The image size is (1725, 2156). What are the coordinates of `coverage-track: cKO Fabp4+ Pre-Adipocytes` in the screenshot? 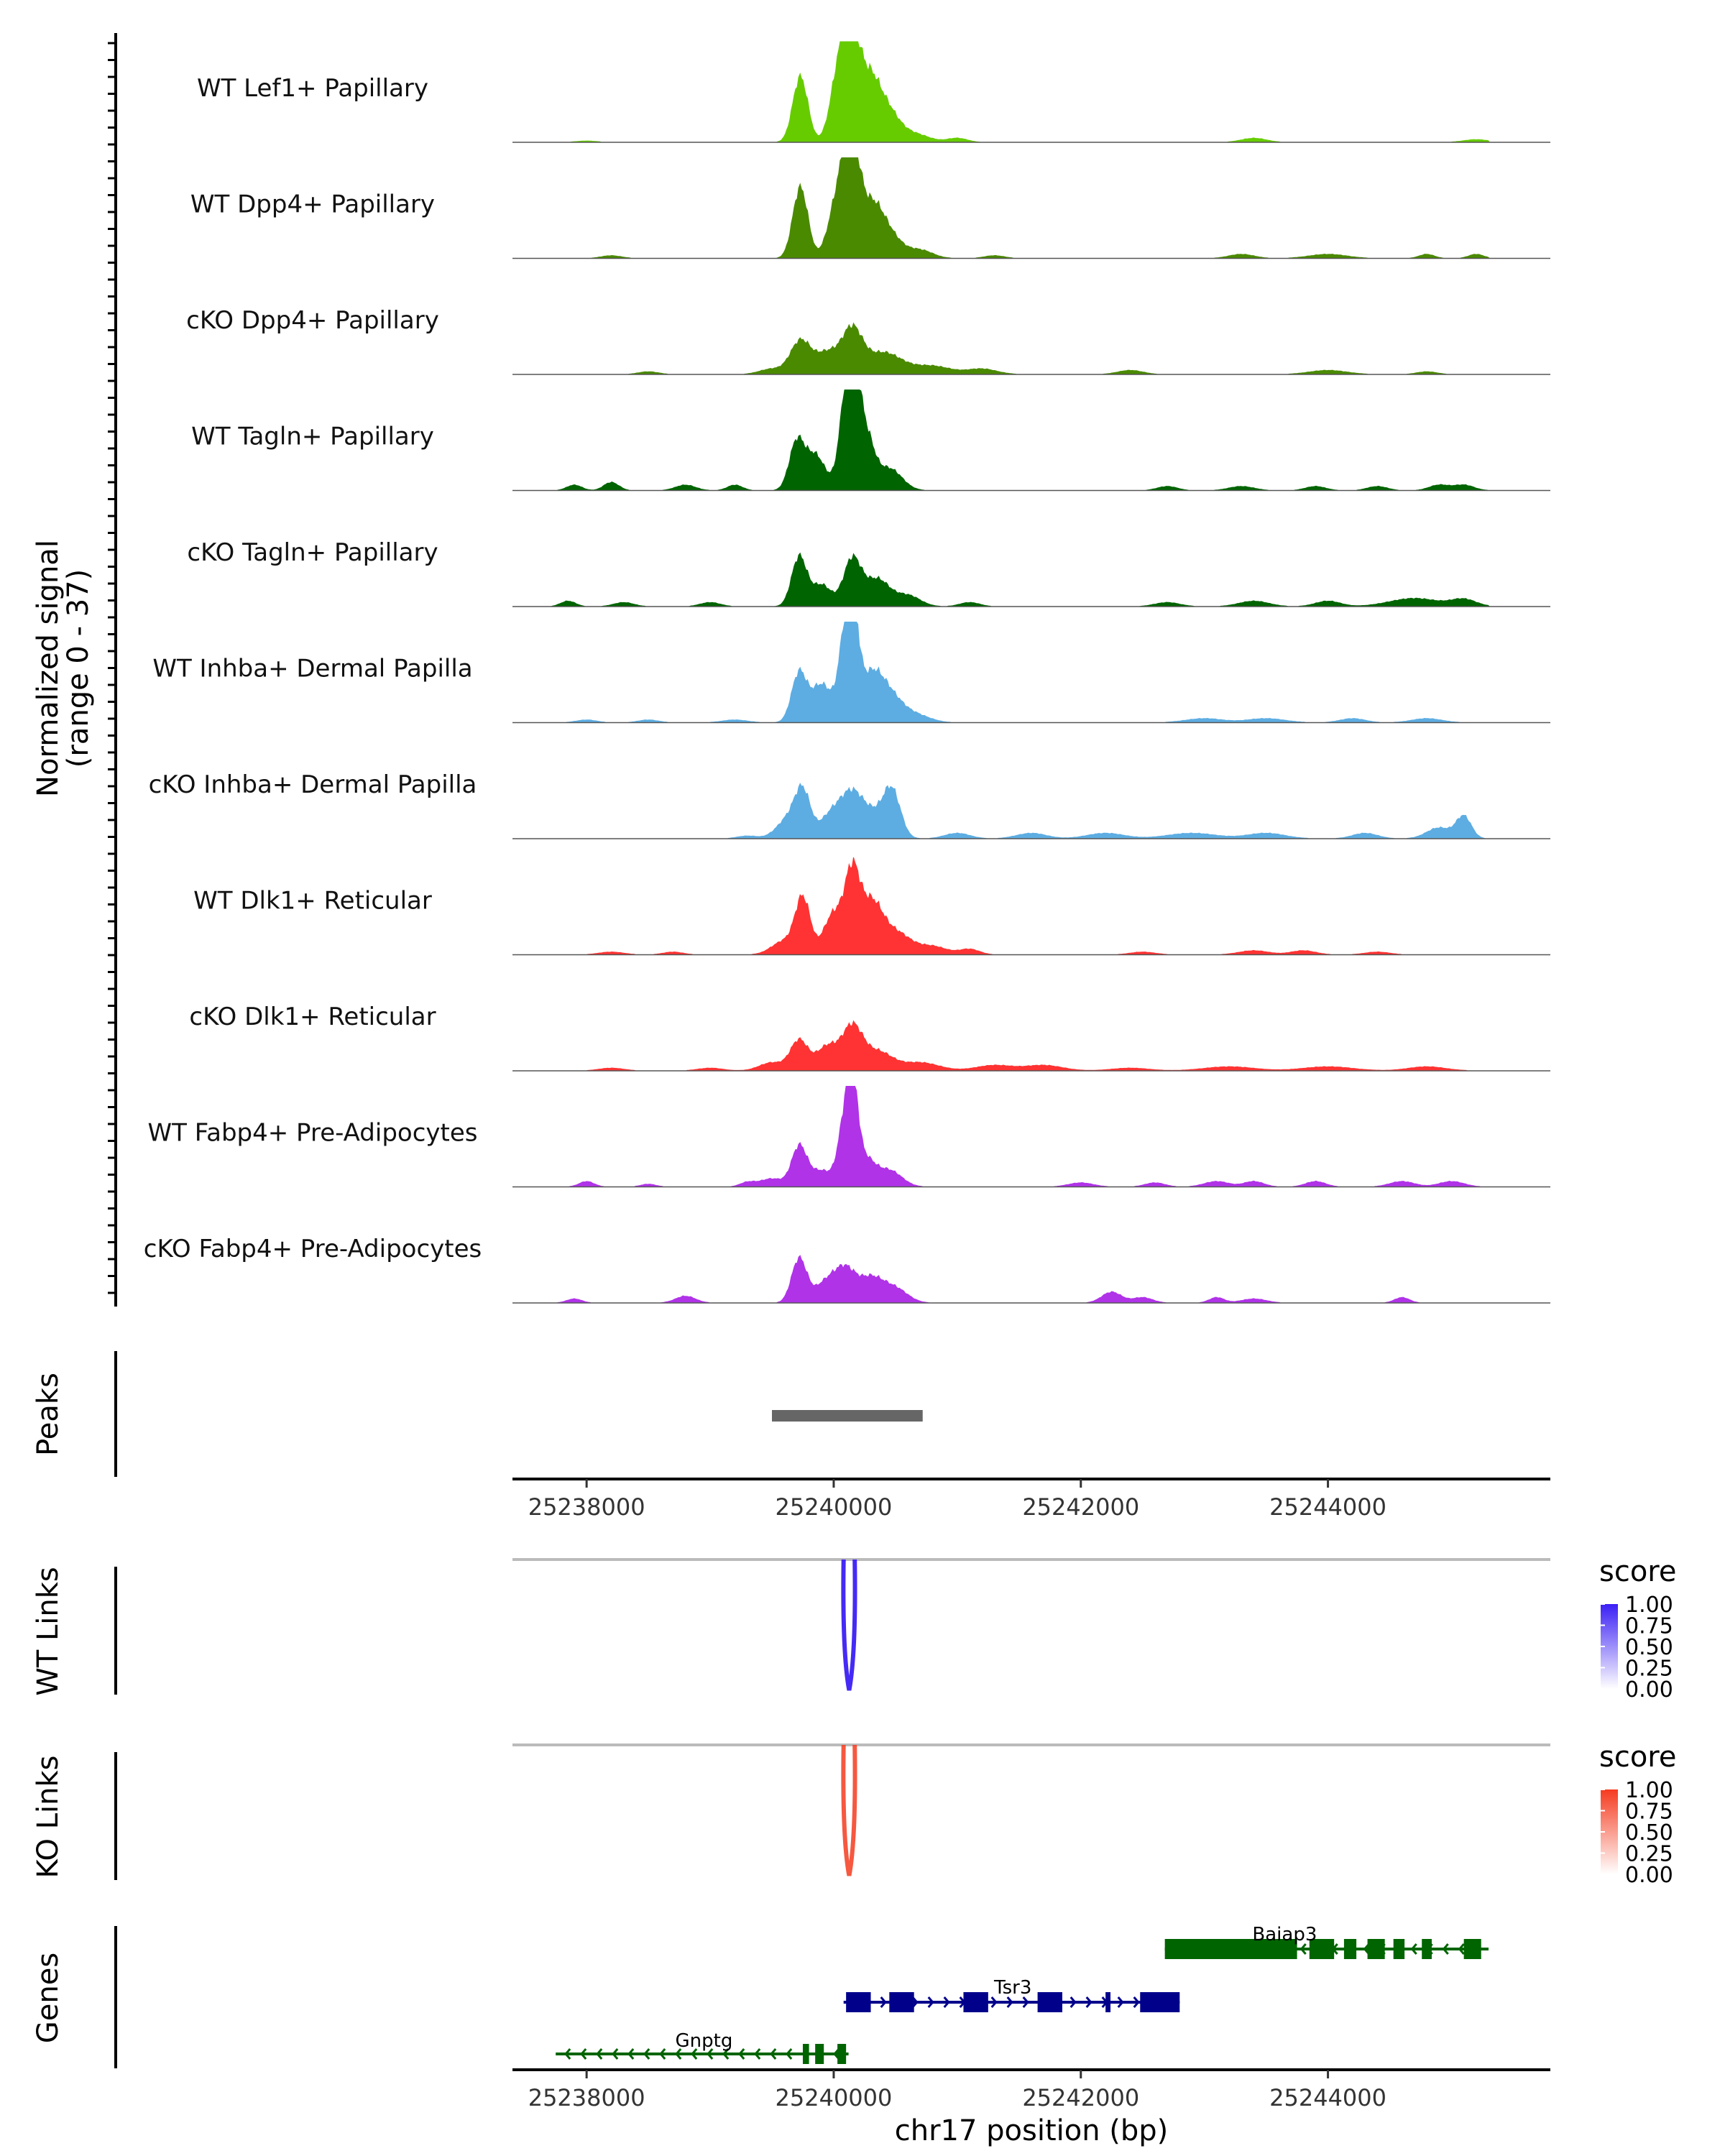 It's located at (847, 1269).